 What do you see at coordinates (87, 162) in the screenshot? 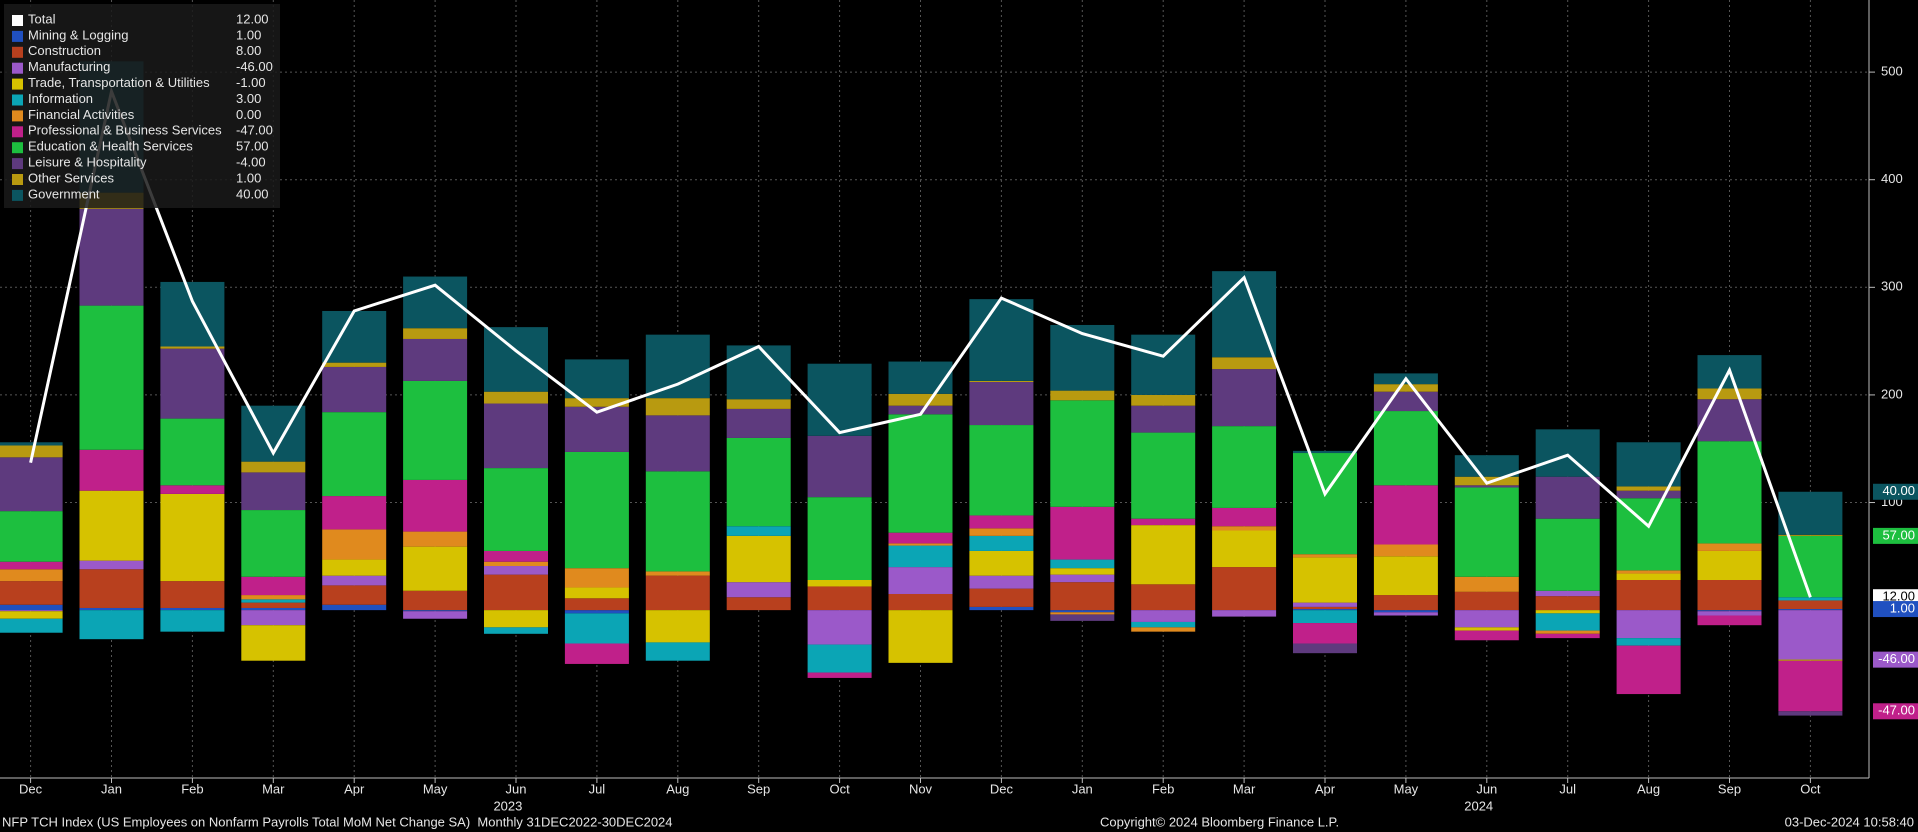
I see `legend-label: Leisure & Hospitality` at bounding box center [87, 162].